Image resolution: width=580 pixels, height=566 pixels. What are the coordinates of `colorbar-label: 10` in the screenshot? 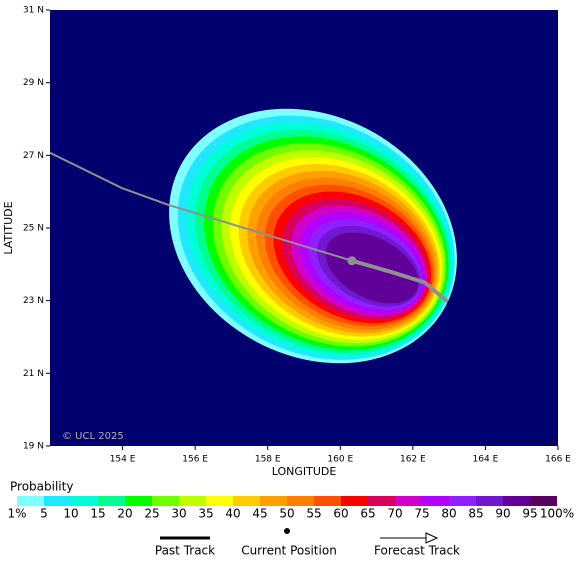 It's located at (70, 514).